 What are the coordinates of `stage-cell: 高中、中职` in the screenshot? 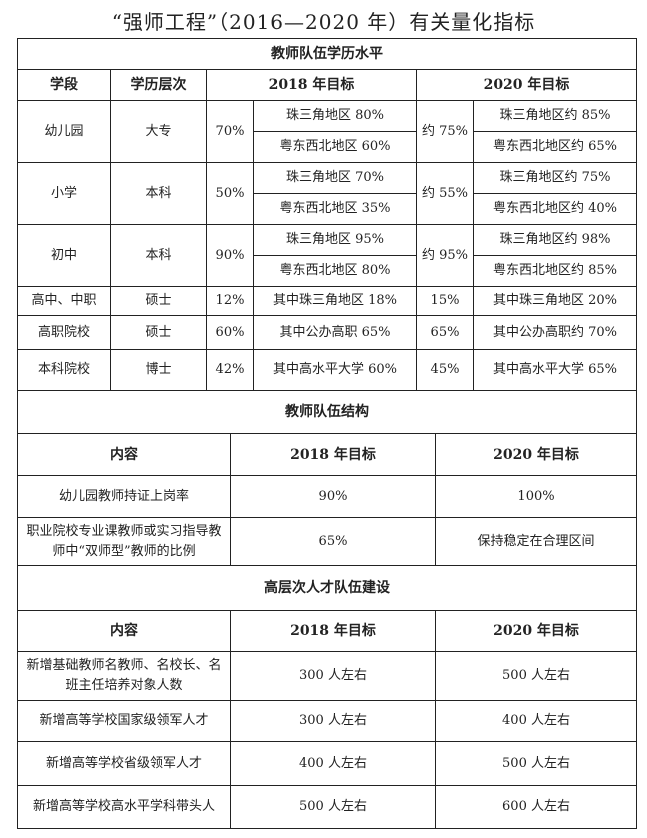 It's located at (64, 301).